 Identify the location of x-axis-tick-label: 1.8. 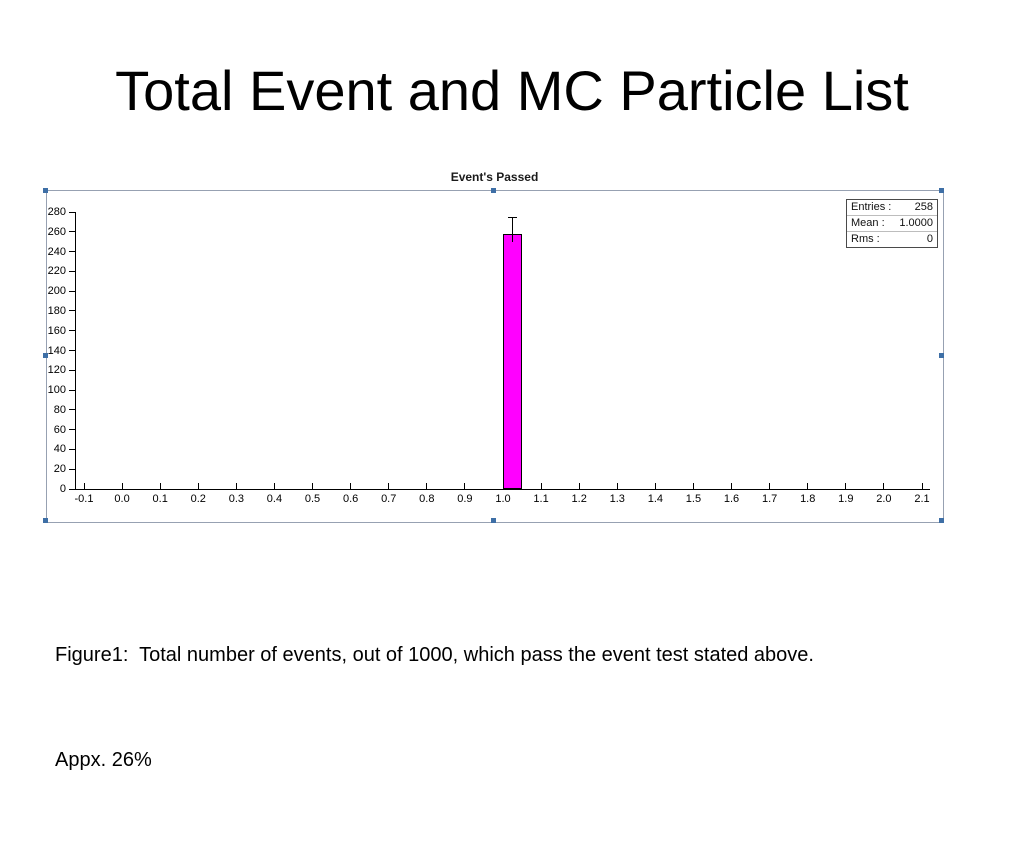
(808, 499).